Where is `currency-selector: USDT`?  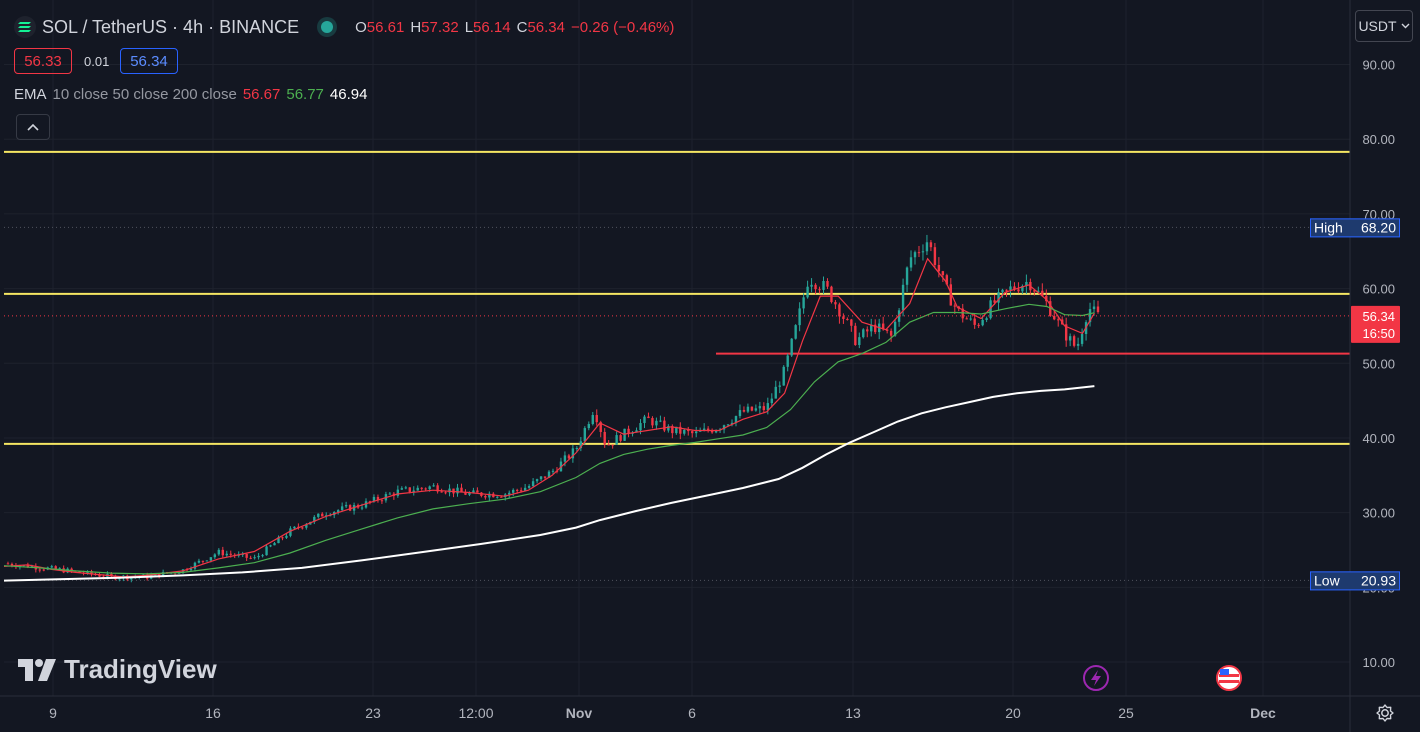 currency-selector: USDT is located at coordinates (1384, 26).